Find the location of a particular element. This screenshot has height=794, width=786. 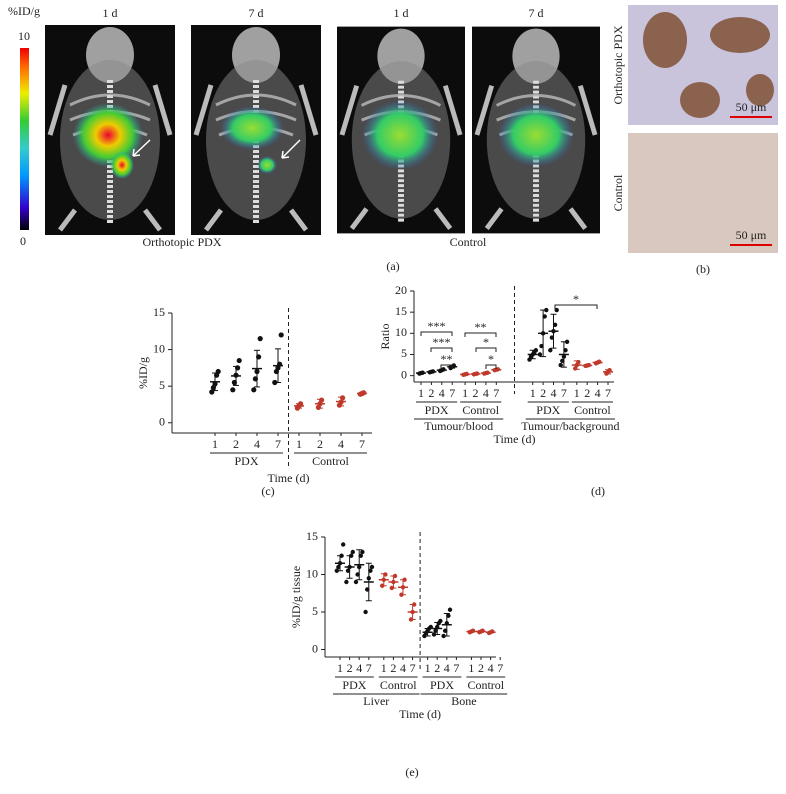

y-tick-label: 20 is located at coordinates (401, 290).